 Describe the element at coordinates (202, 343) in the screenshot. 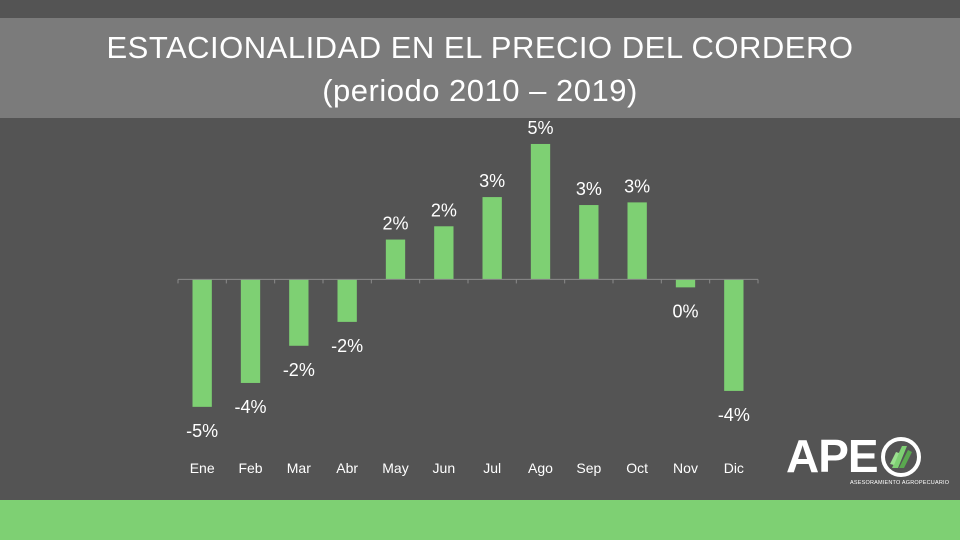

I see `bar-ene` at that location.